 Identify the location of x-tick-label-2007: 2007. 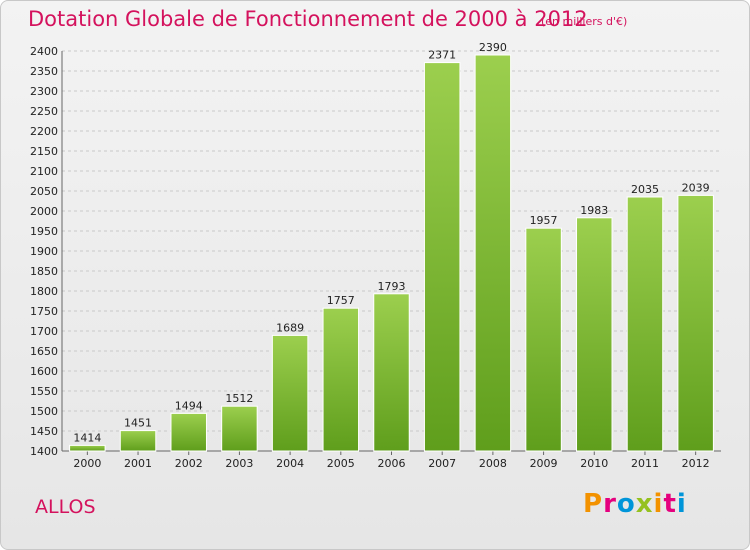
(442, 463).